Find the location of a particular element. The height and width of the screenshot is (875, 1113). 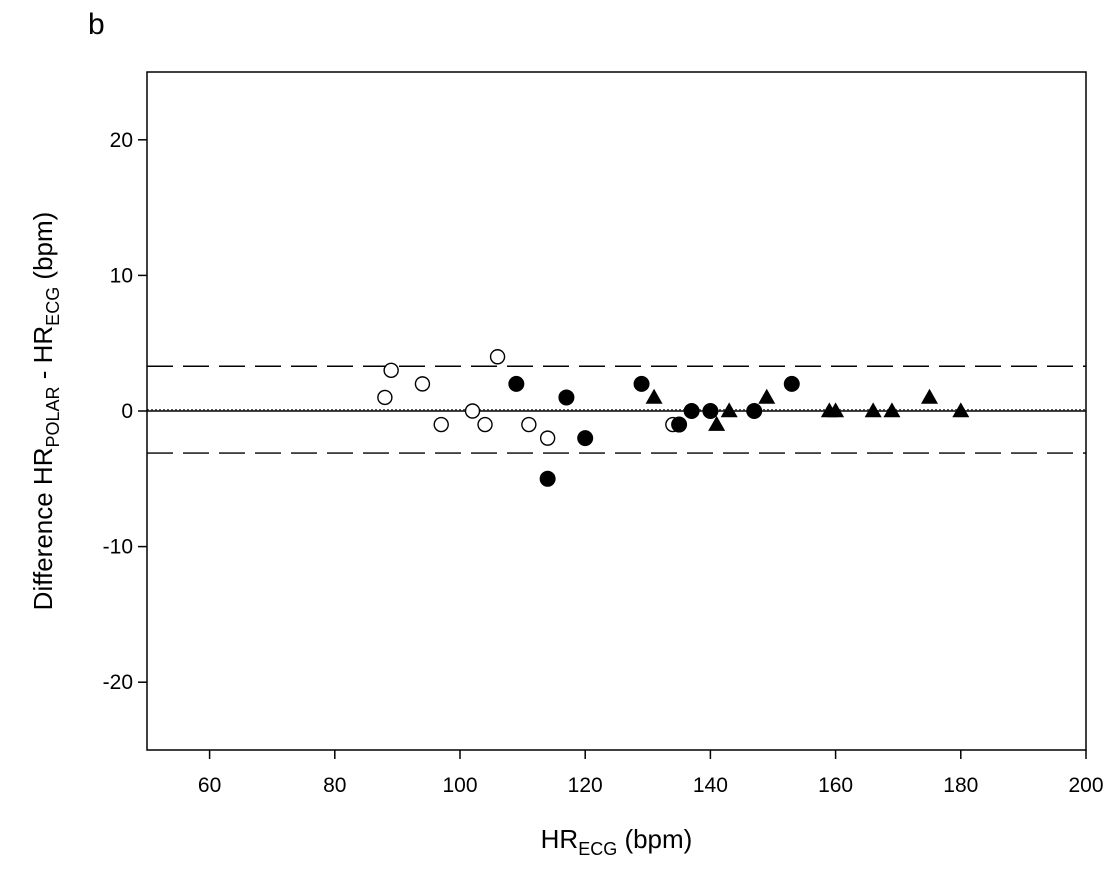

y-tick-label: -10 is located at coordinates (118, 547).